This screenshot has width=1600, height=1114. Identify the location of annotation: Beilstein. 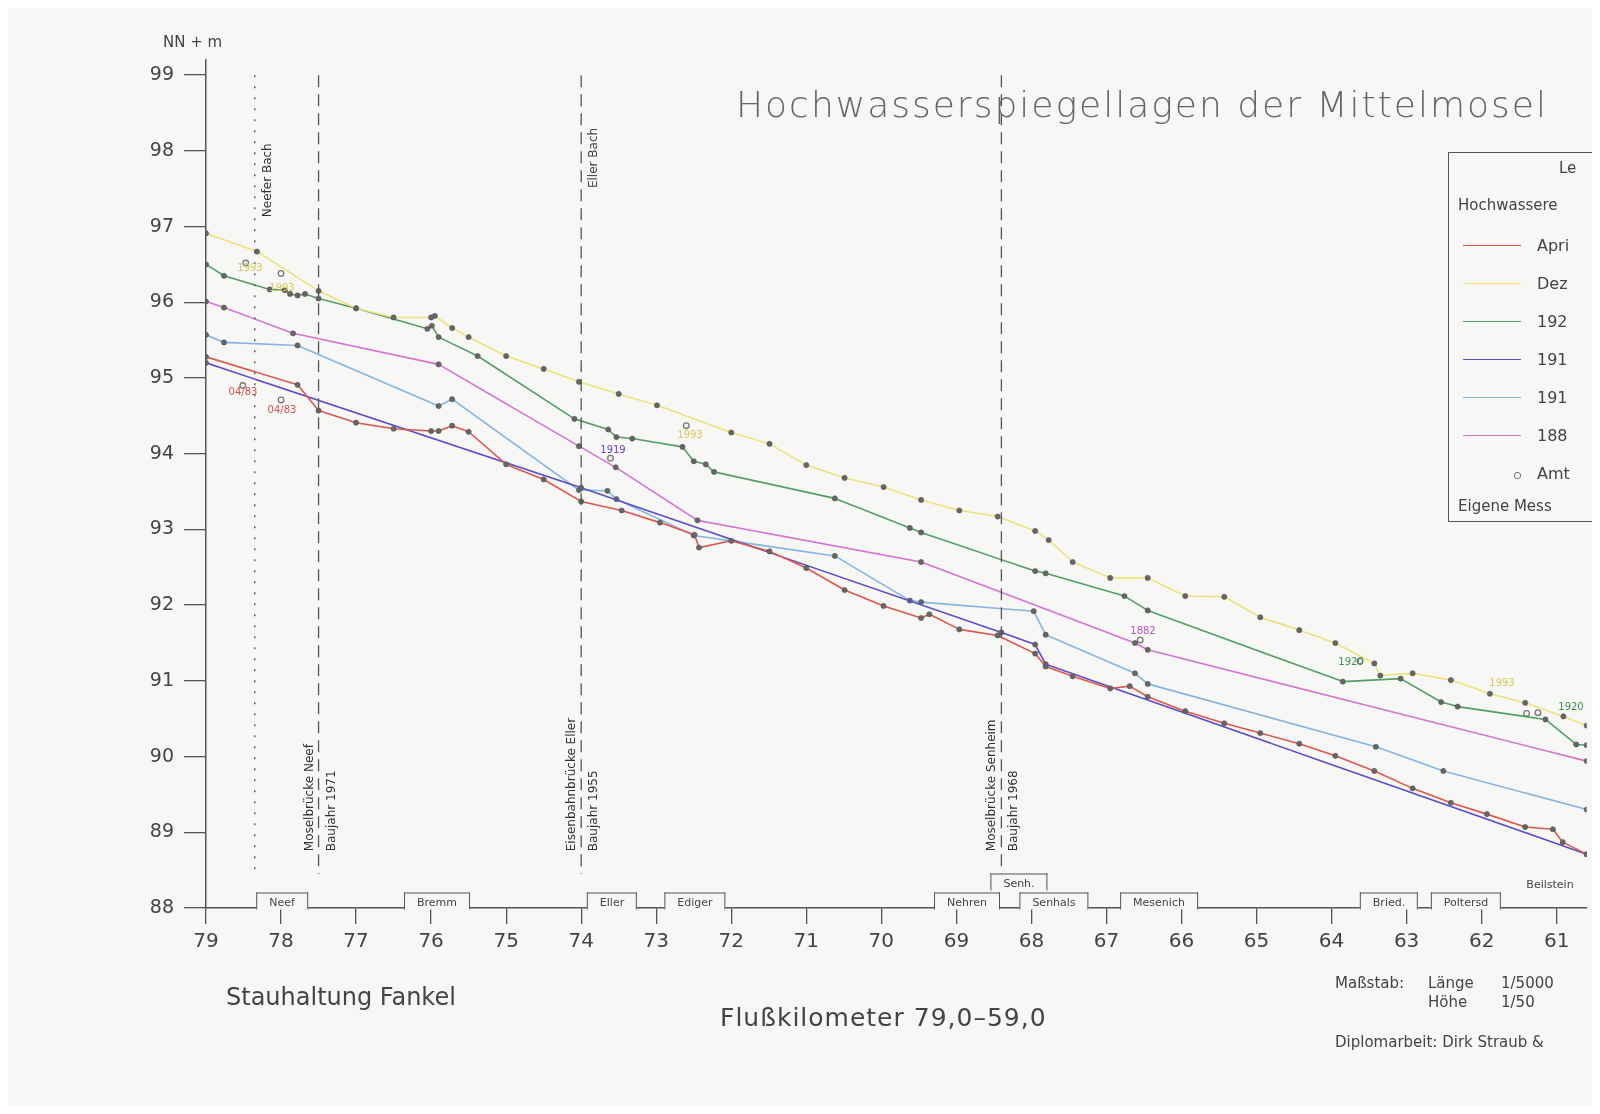
(1550, 884).